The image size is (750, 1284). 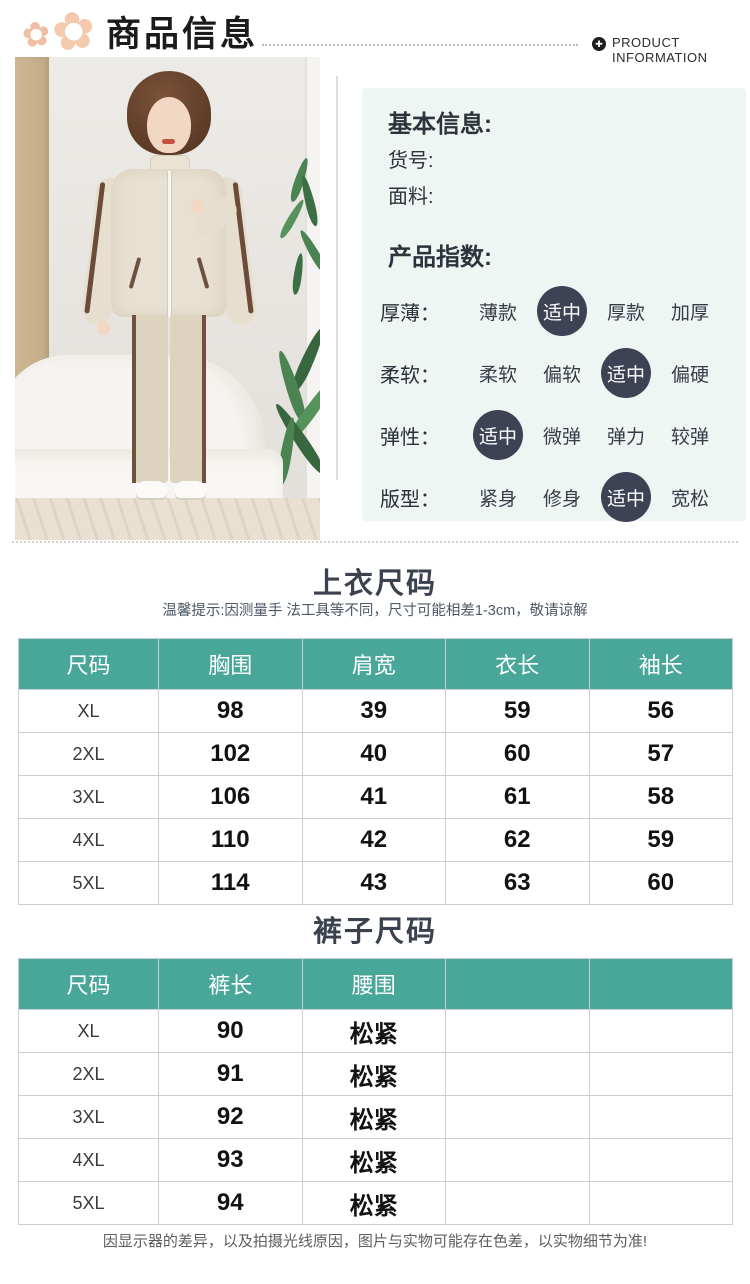 I want to click on value-cell: 91, so click(x=230, y=1074).